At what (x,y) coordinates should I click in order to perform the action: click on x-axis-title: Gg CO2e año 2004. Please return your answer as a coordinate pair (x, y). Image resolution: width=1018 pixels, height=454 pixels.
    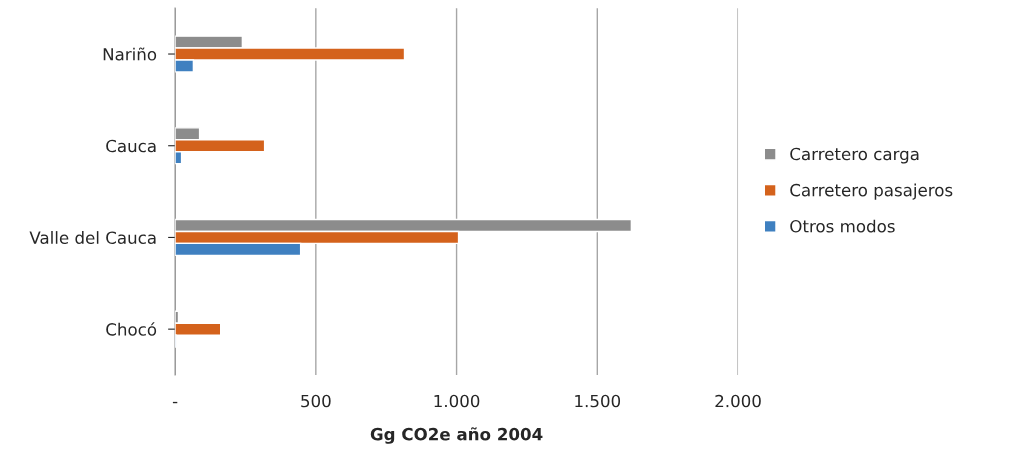
    Looking at the image, I should click on (456, 435).